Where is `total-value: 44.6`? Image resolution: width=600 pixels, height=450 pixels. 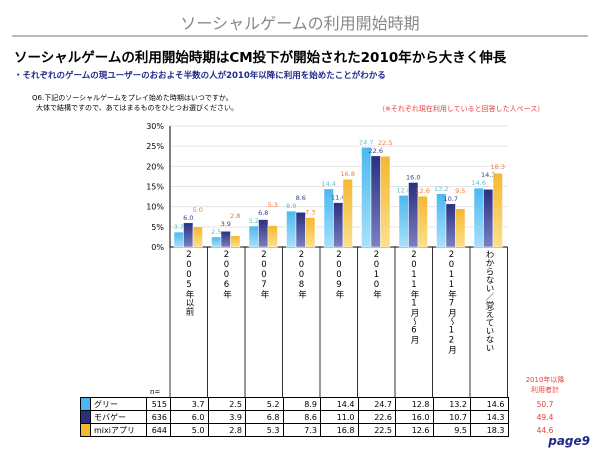 total-value: 44.6 is located at coordinates (545, 430).